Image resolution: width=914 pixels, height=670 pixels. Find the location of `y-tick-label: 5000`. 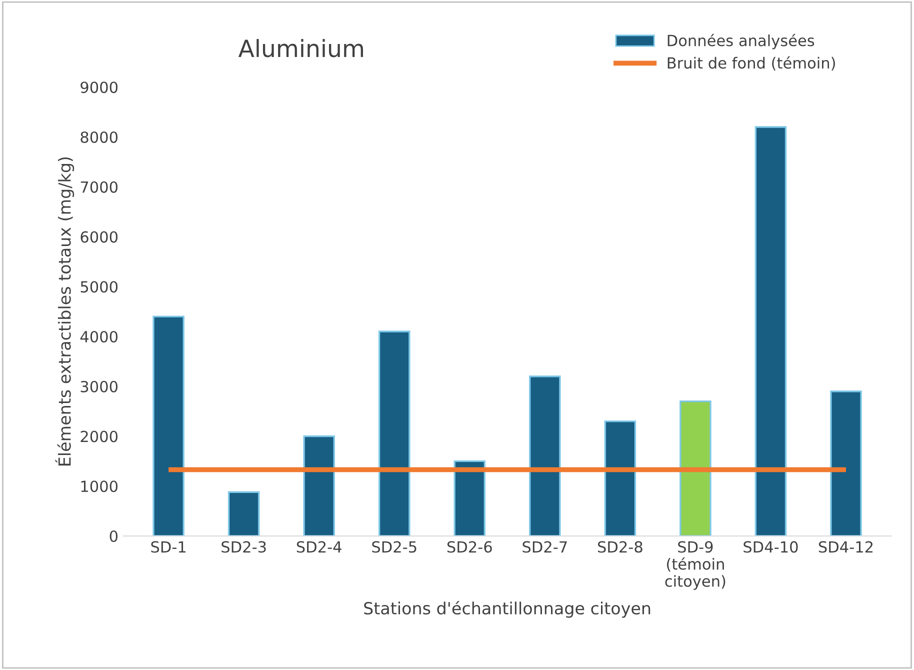

y-tick-label: 5000 is located at coordinates (99, 287).